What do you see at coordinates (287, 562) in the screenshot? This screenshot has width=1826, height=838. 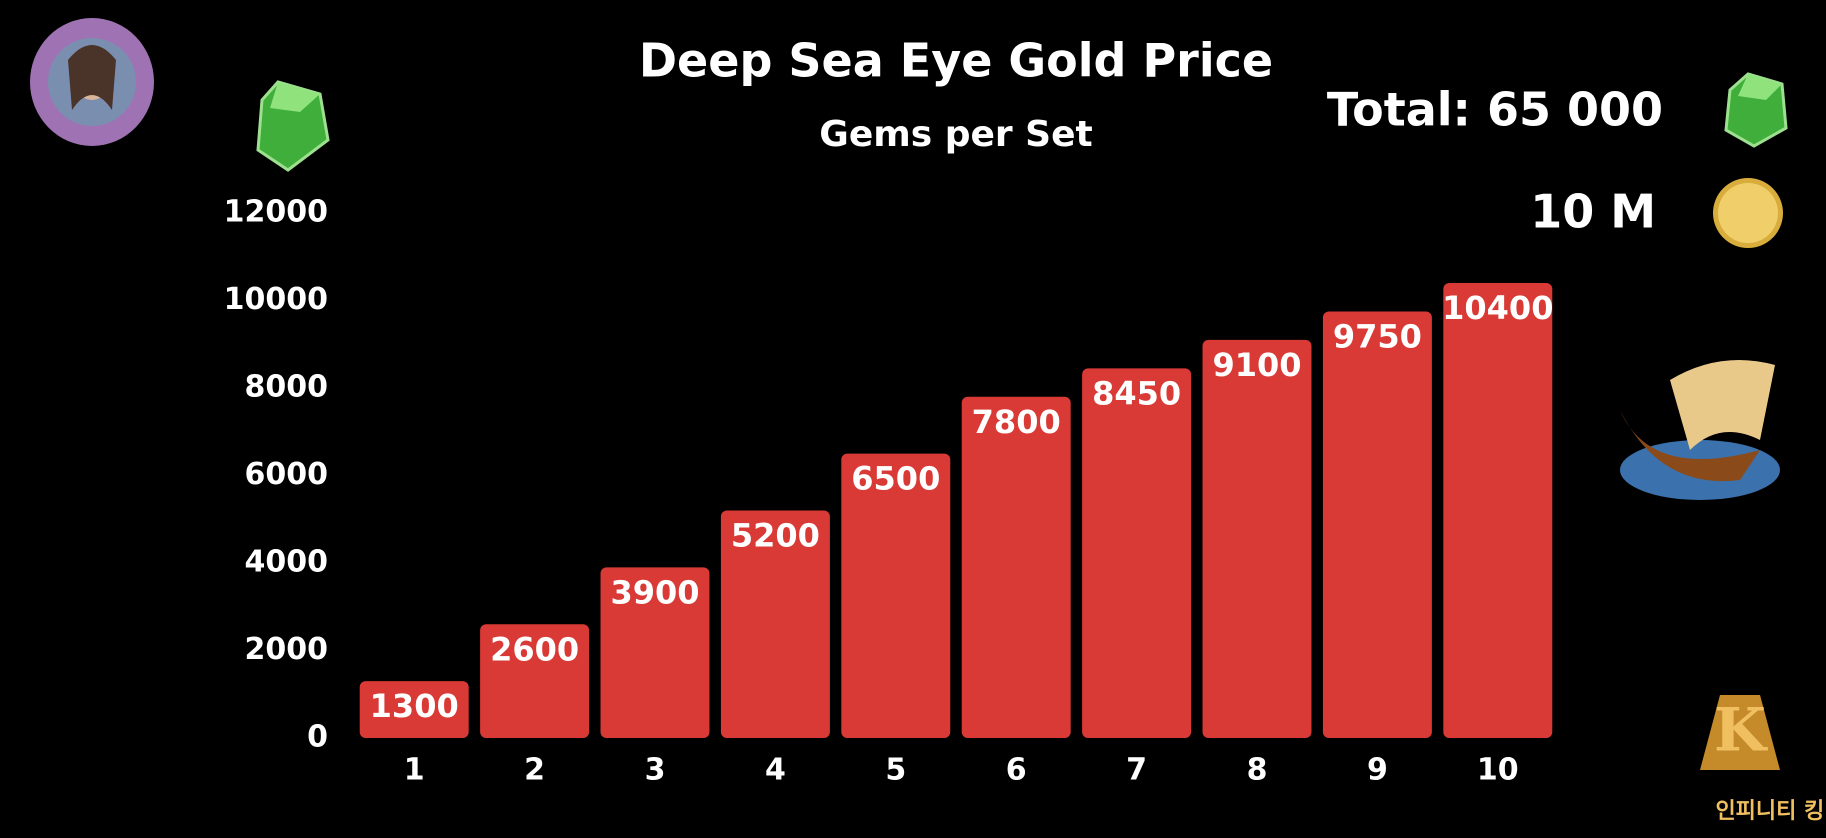 I see `y-tick-label: 4000` at bounding box center [287, 562].